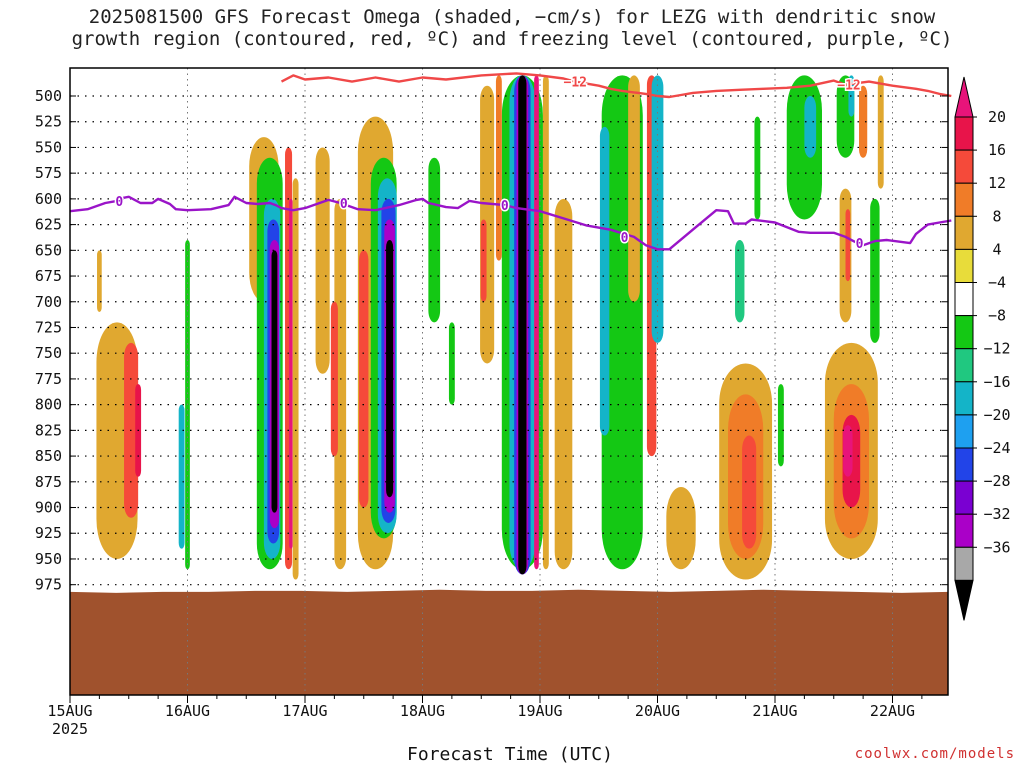 Image resolution: width=1024 pixels, height=768 pixels. I want to click on ytick-label: 575, so click(48, 173).